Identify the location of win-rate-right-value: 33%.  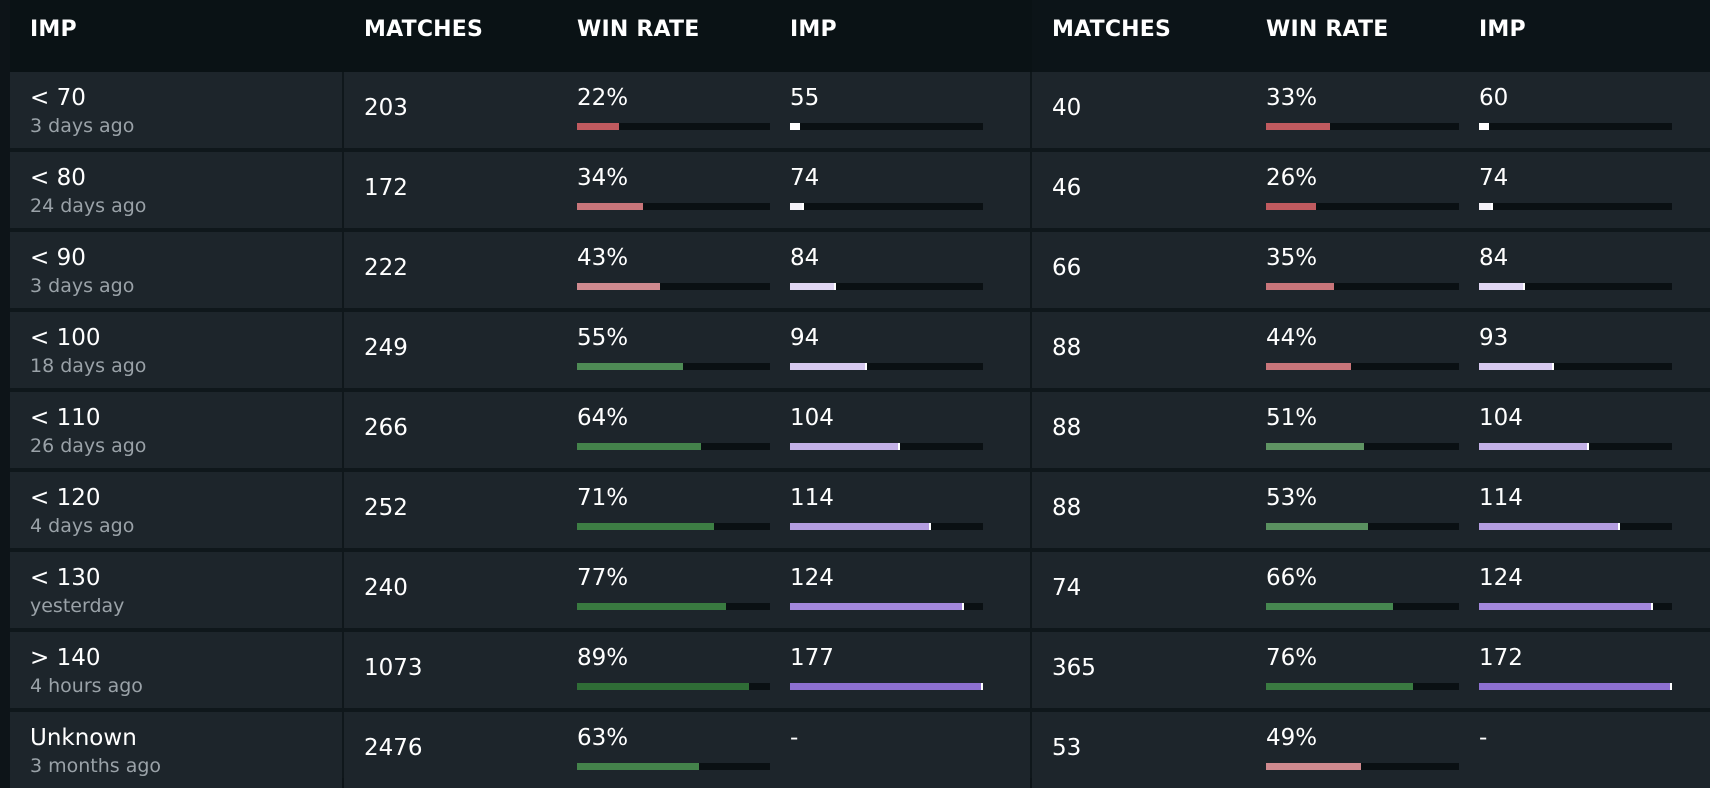
(1292, 98).